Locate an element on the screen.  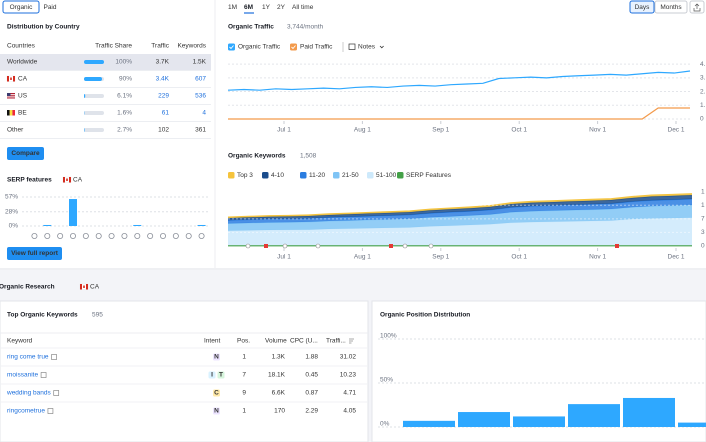
column-header: Intent is located at coordinates (212, 341).